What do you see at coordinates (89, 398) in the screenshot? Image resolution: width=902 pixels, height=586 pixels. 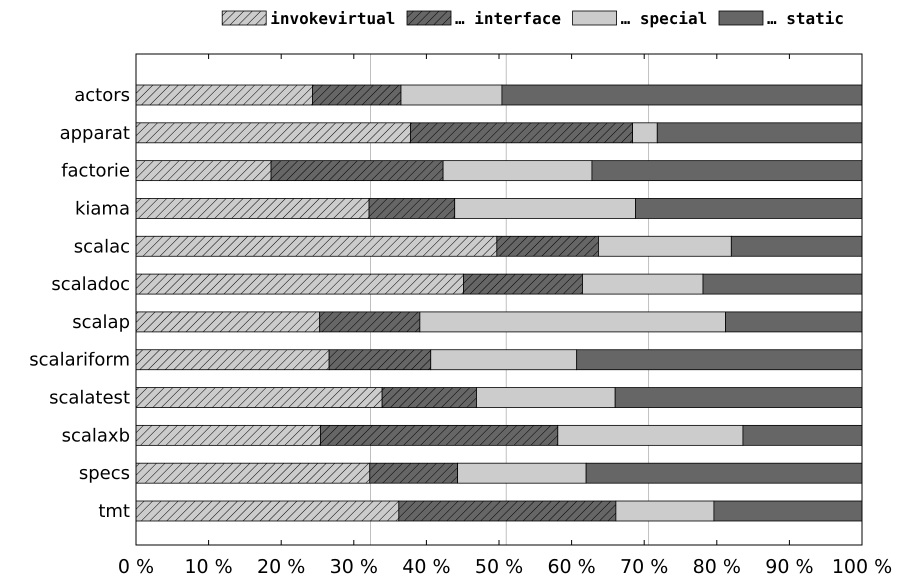 I see `y-tick-label: scalatest` at bounding box center [89, 398].